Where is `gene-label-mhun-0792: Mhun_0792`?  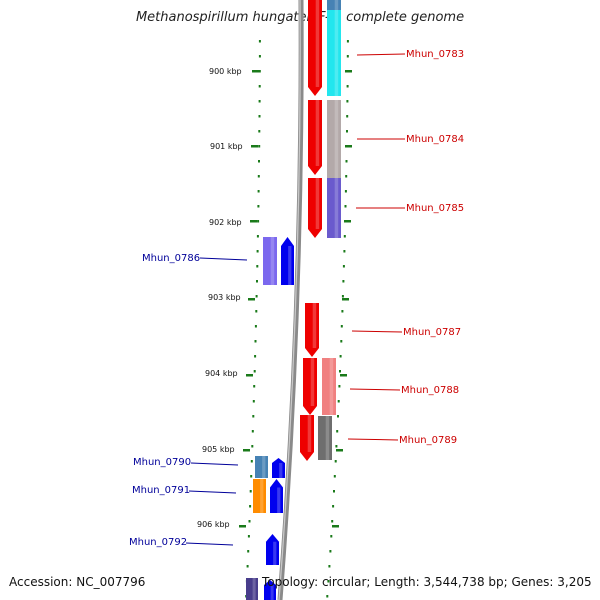 gene-label-mhun-0792: Mhun_0792 is located at coordinates (158, 542).